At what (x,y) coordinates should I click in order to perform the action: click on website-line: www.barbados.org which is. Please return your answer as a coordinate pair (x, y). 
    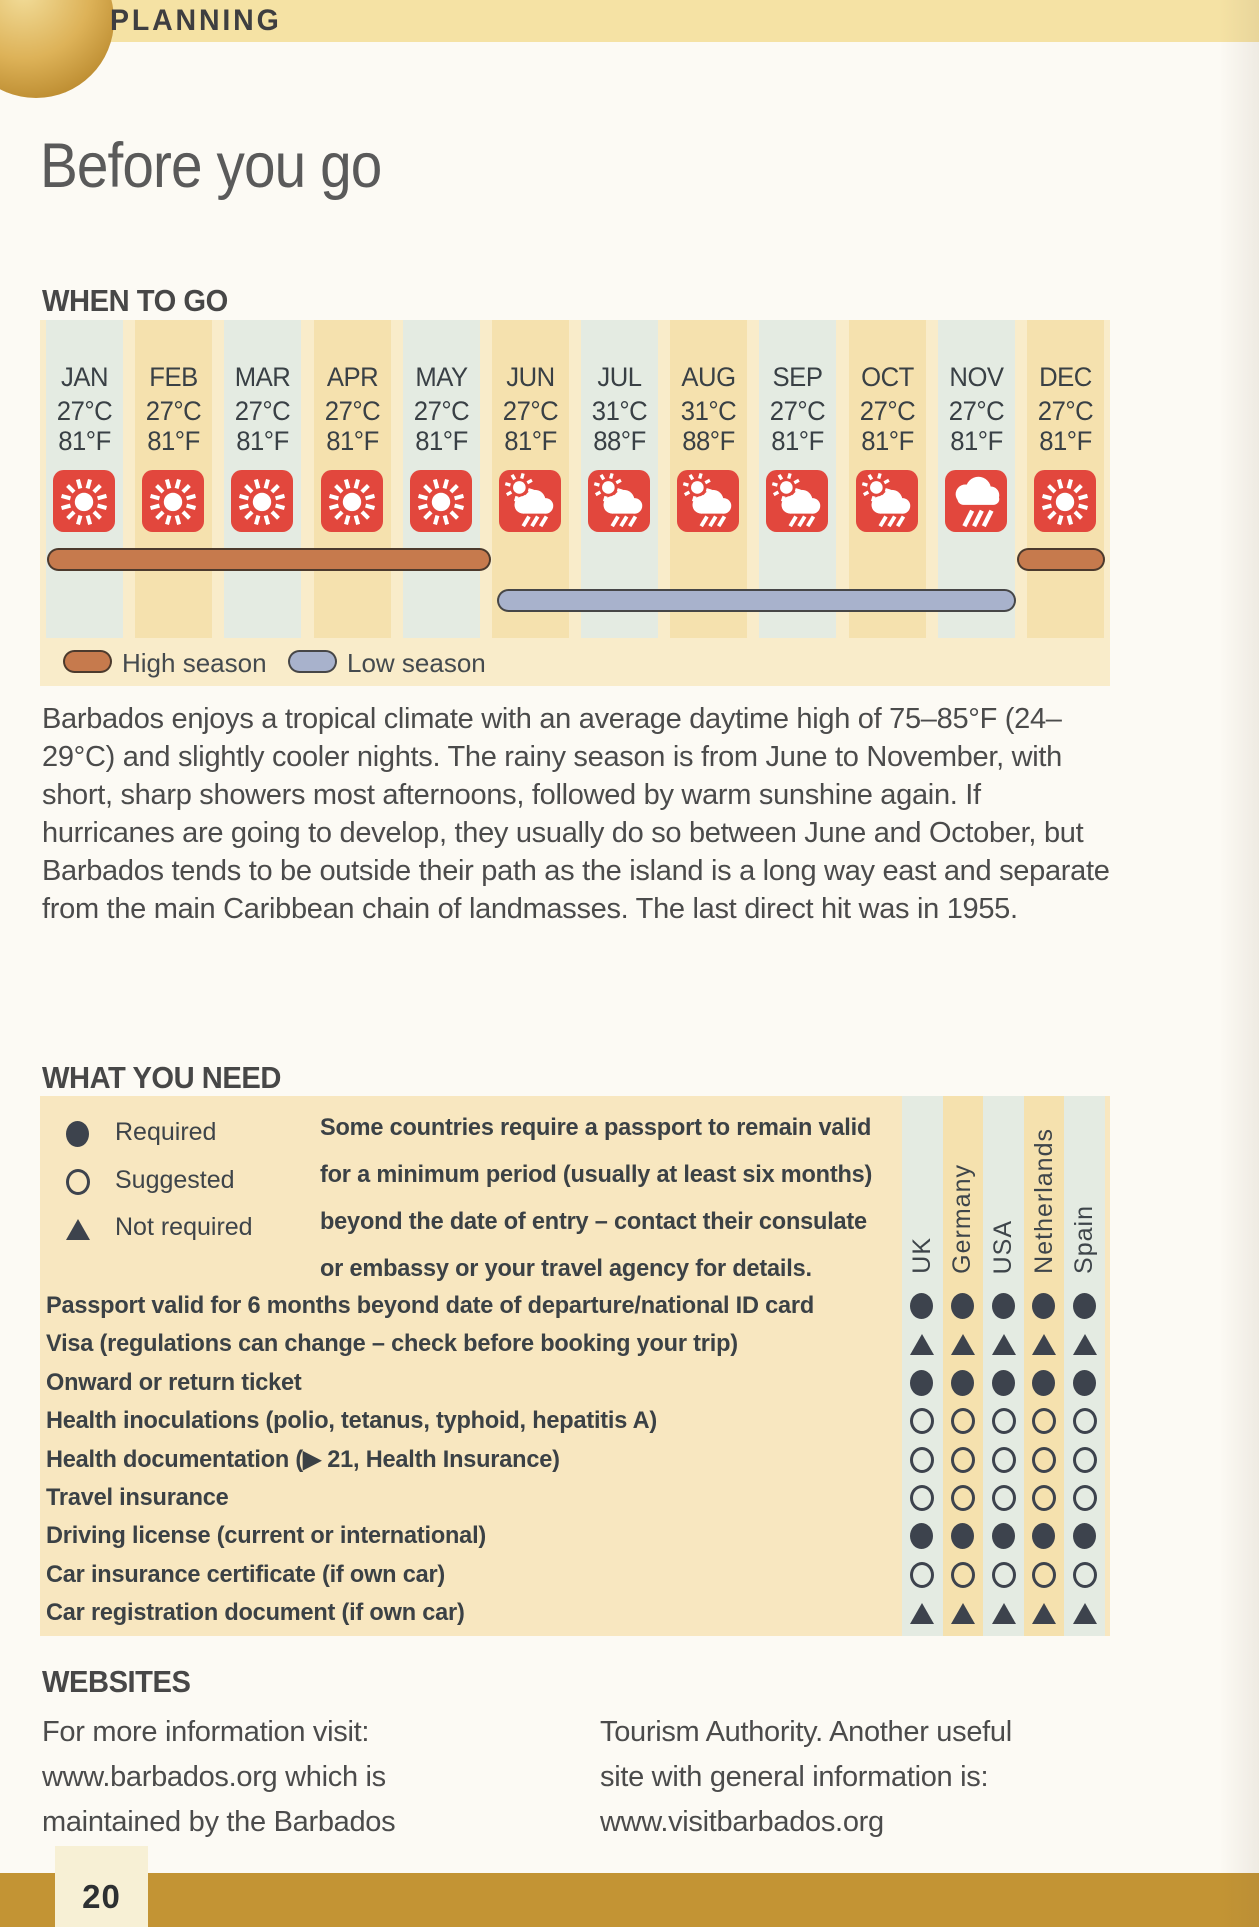
    Looking at the image, I should click on (214, 1777).